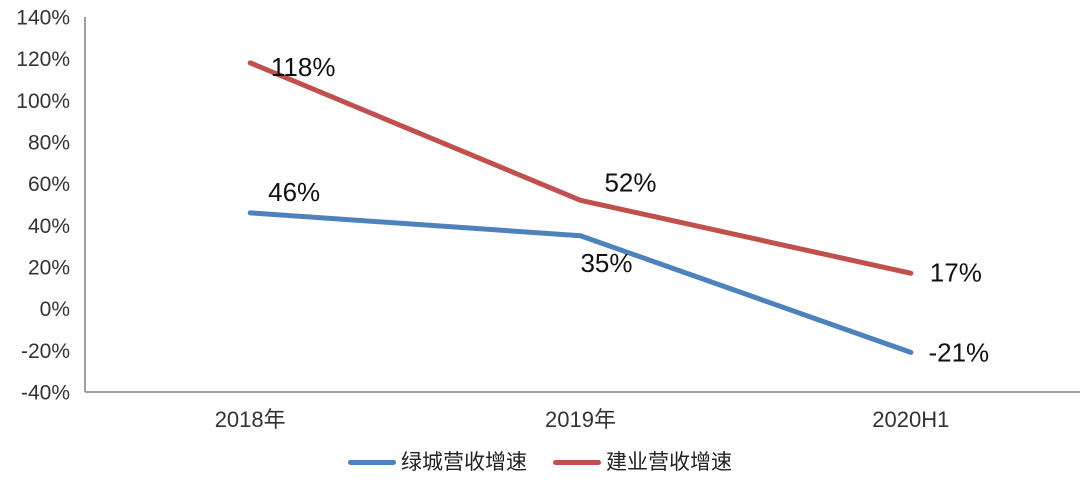 This screenshot has height=489, width=1080. I want to click on x-axis-category-label: 2020H1, so click(910, 419).